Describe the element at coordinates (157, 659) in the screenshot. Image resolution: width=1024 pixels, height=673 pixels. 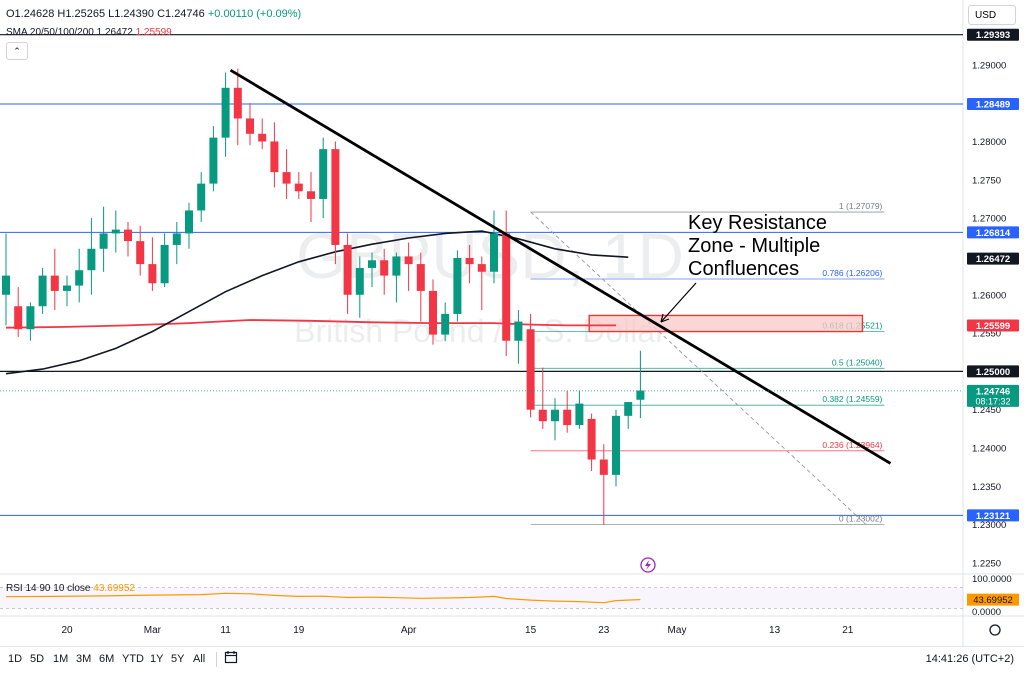
I see `timeframe-1y: 1Y` at that location.